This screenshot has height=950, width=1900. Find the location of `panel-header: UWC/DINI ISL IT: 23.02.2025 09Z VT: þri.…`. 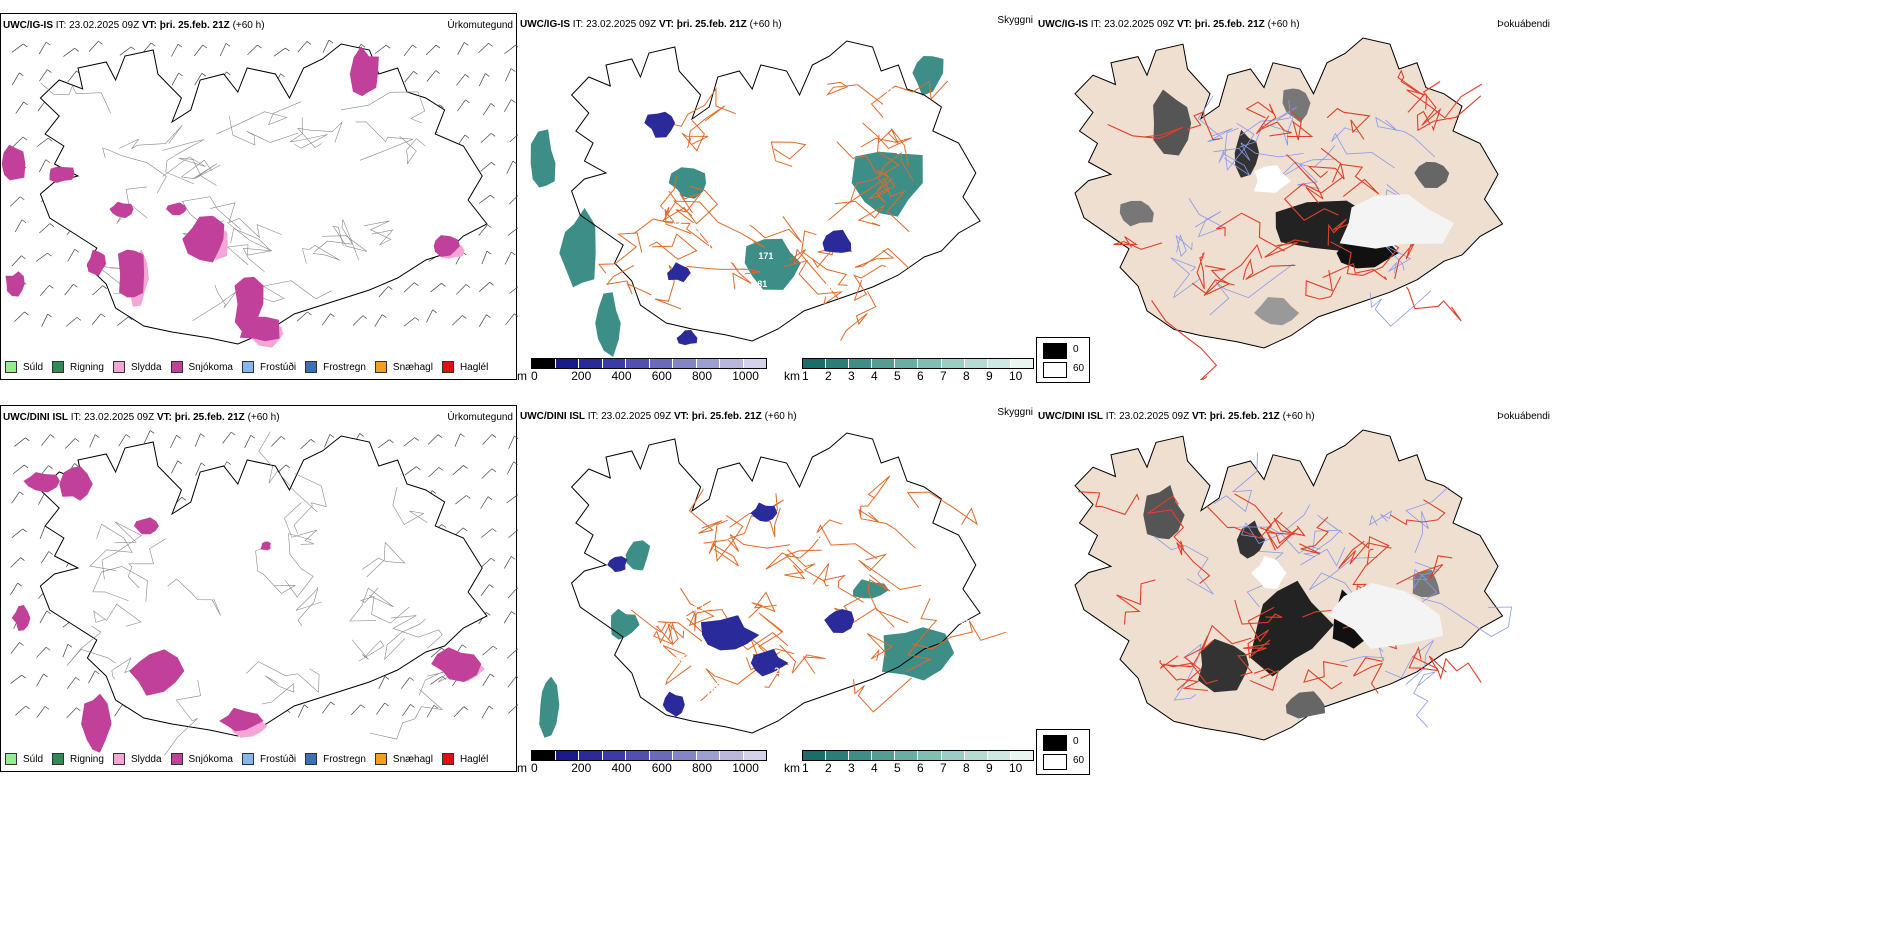

panel-header: UWC/DINI ISL IT: 23.02.2025 09Z VT: þri.… is located at coordinates (141, 417).